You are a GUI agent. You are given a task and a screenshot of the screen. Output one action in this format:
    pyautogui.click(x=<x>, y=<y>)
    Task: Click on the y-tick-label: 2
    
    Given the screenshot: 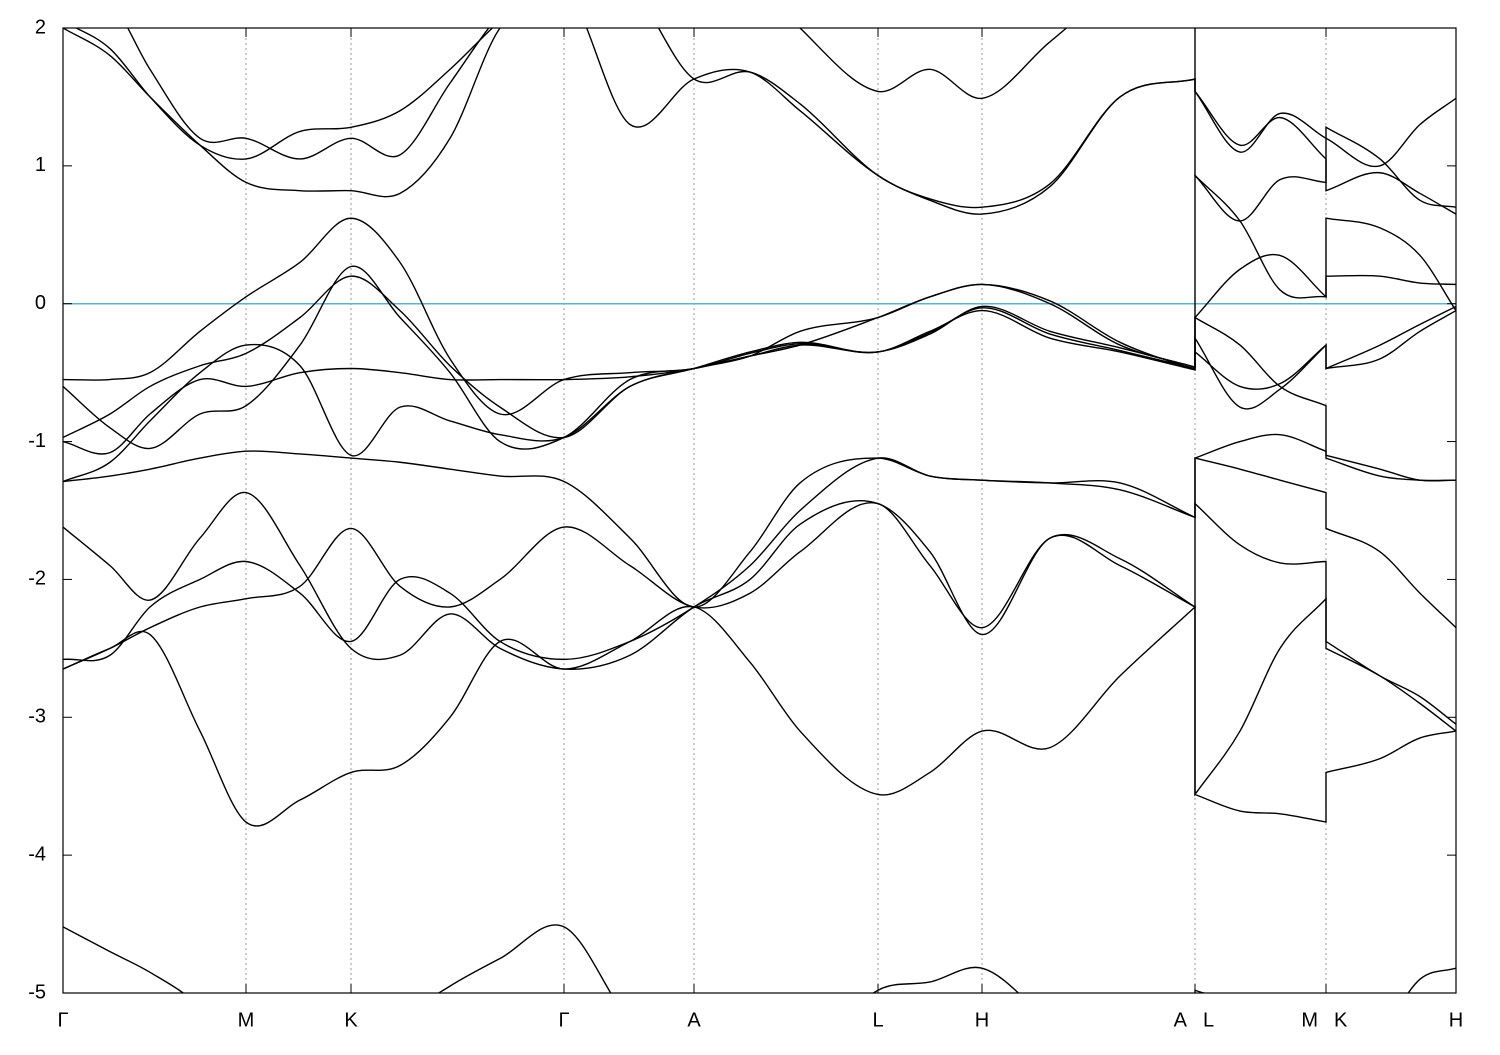 What is the action you would take?
    pyautogui.click(x=40, y=27)
    